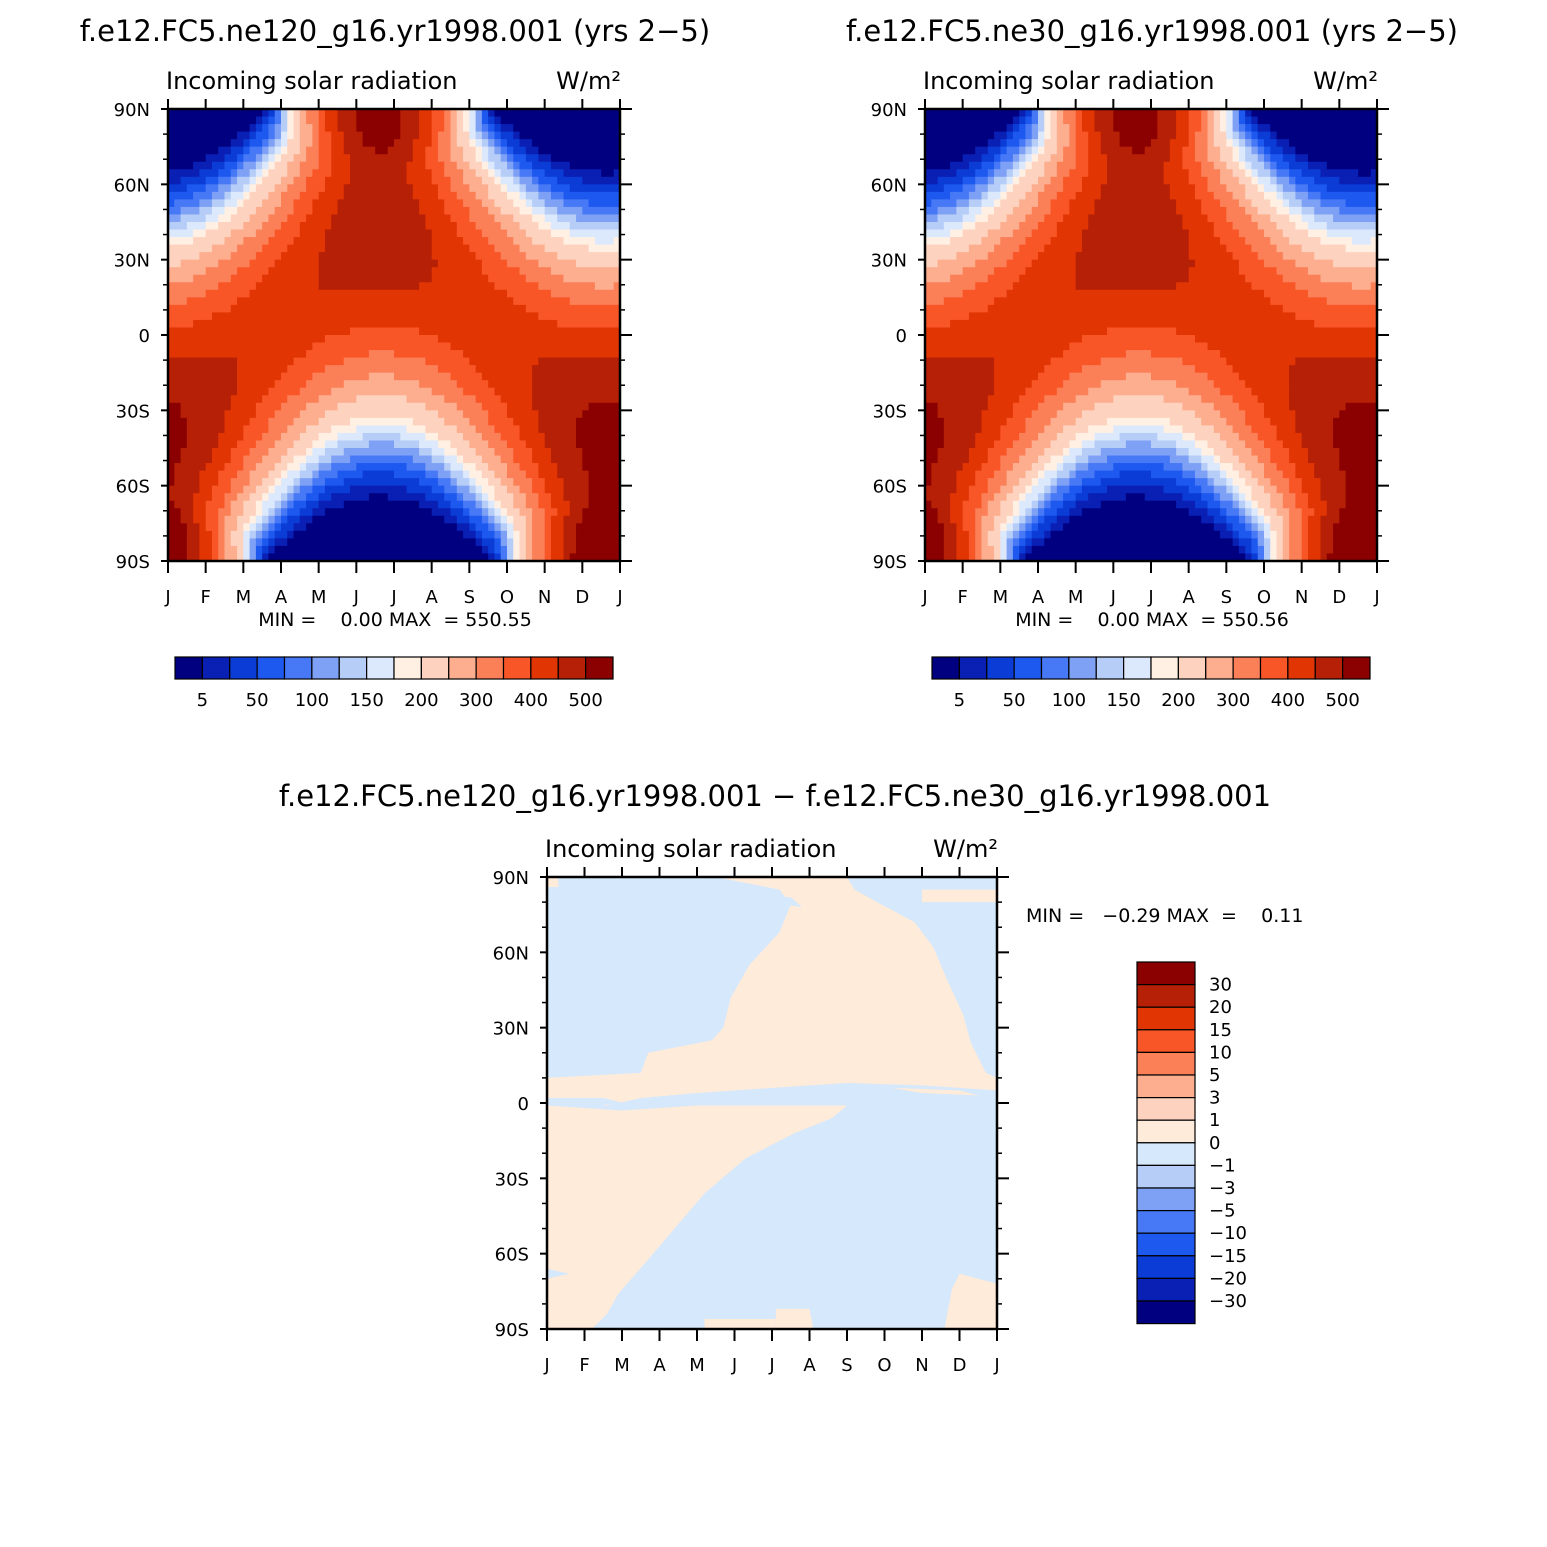 This screenshot has width=1547, height=1547. Describe the element at coordinates (366, 700) in the screenshot. I see `colorbar-label: 150` at that location.